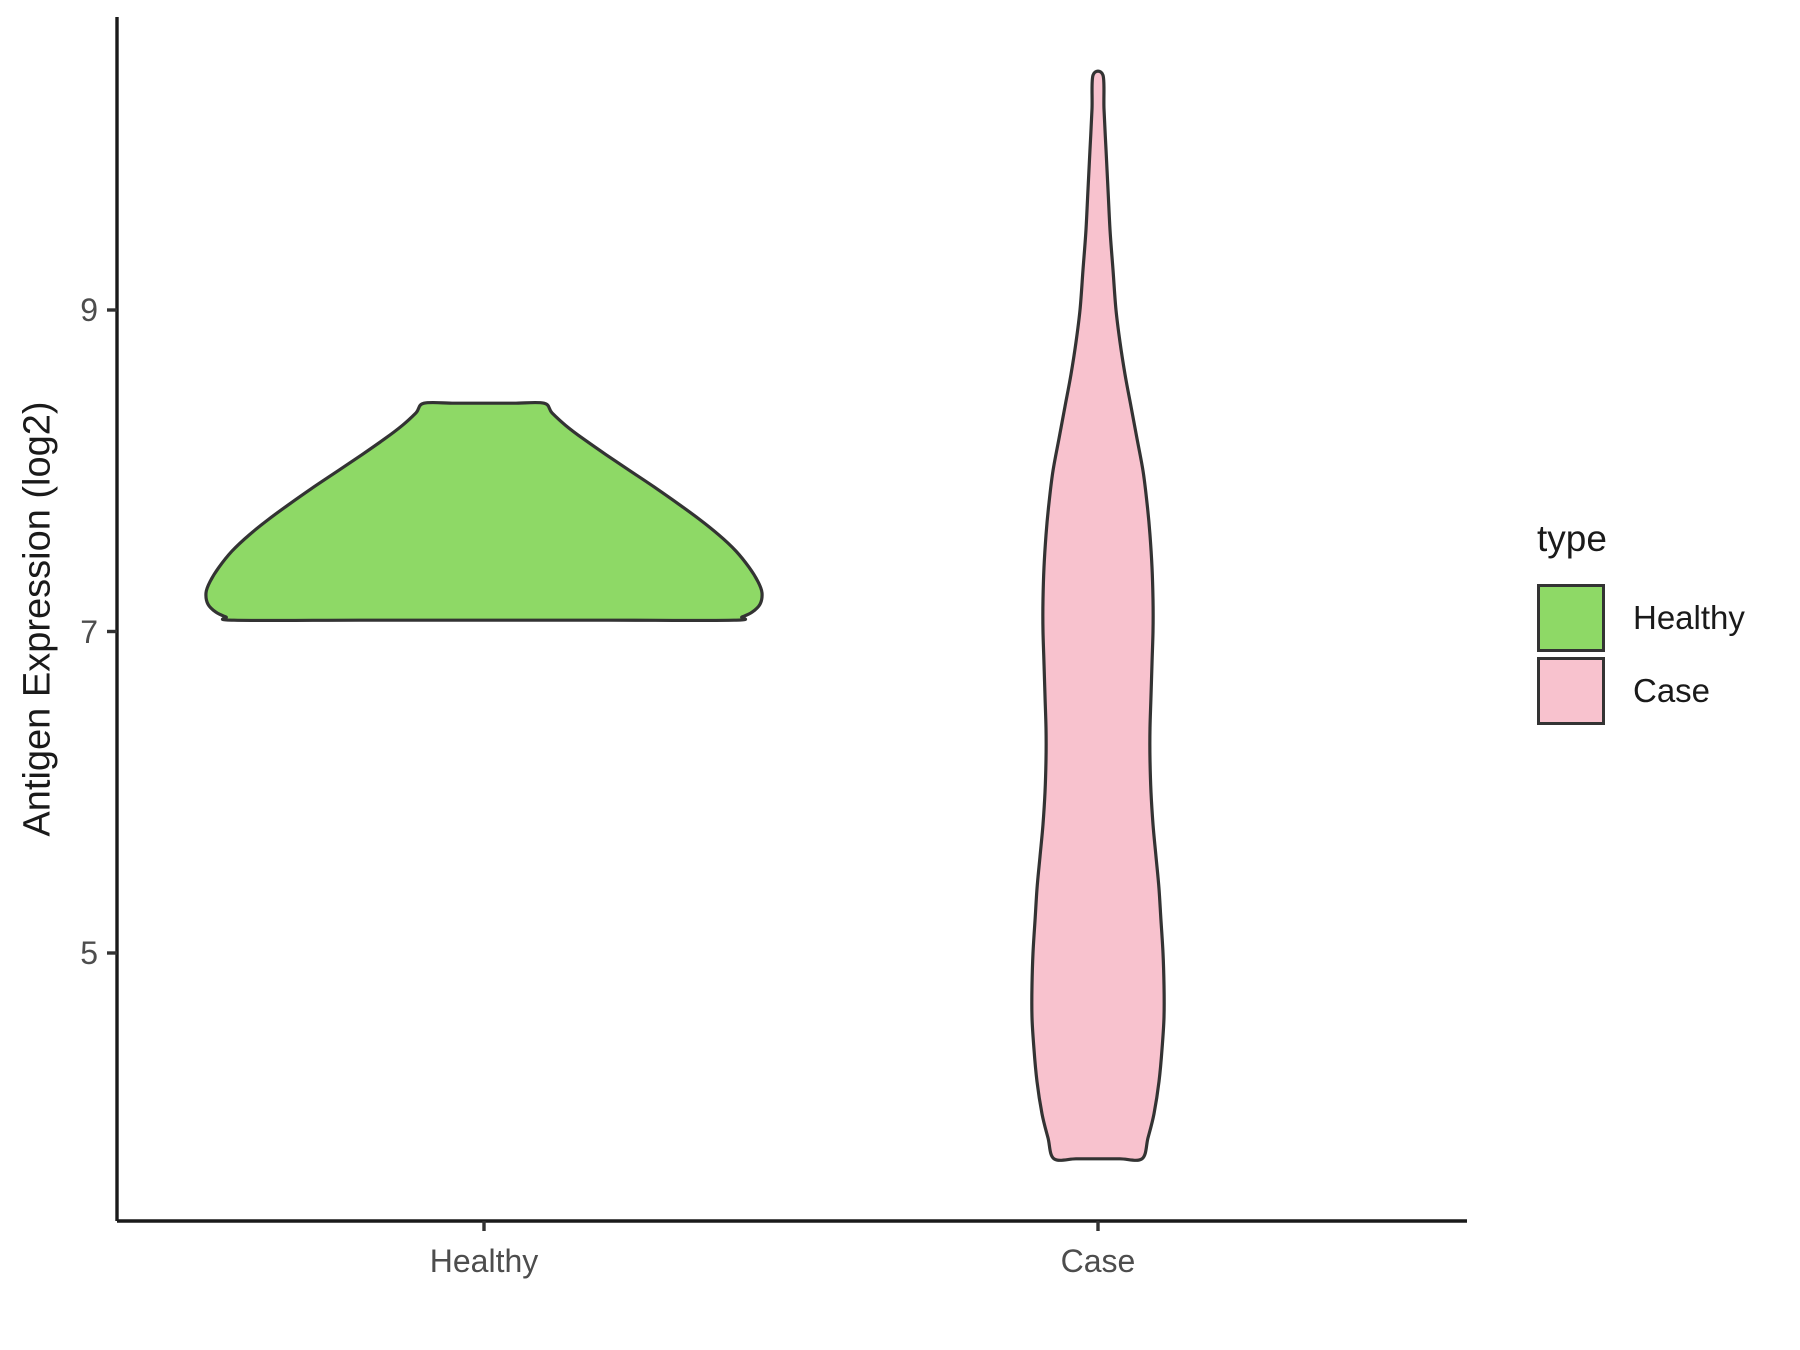 This screenshot has height=1350, width=1800. What do you see at coordinates (484, 1261) in the screenshot?
I see `x-tick-label-healthy: Healthy` at bounding box center [484, 1261].